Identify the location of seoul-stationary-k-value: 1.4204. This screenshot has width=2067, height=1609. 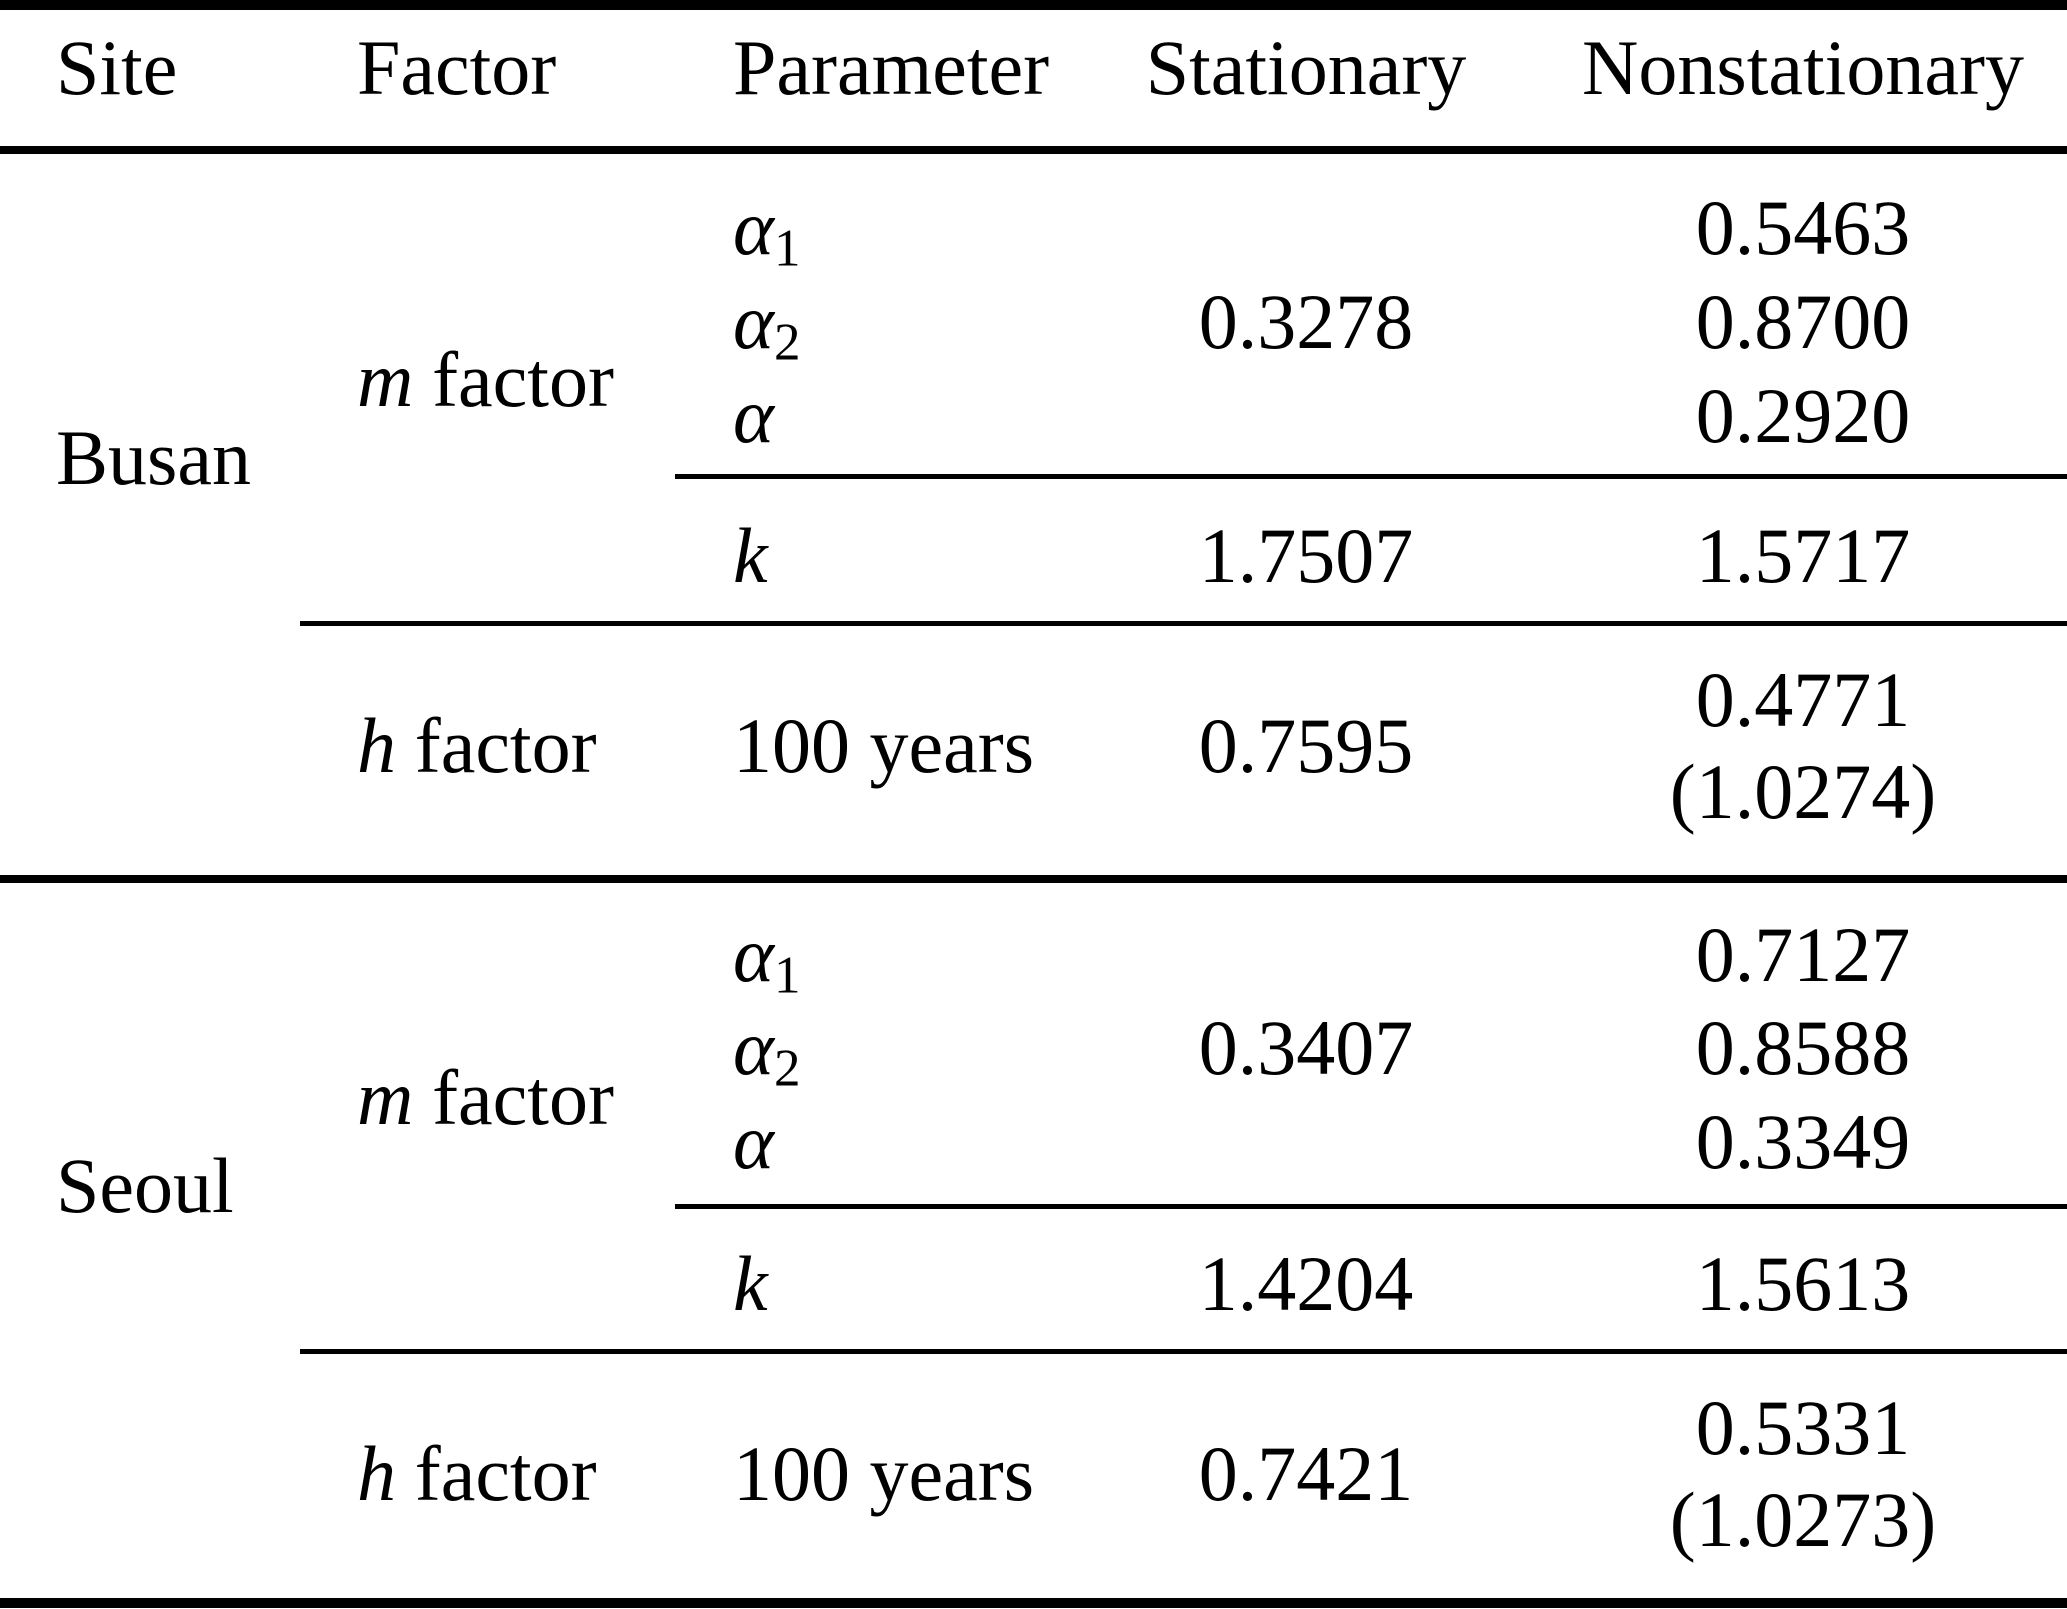
(1306, 1283).